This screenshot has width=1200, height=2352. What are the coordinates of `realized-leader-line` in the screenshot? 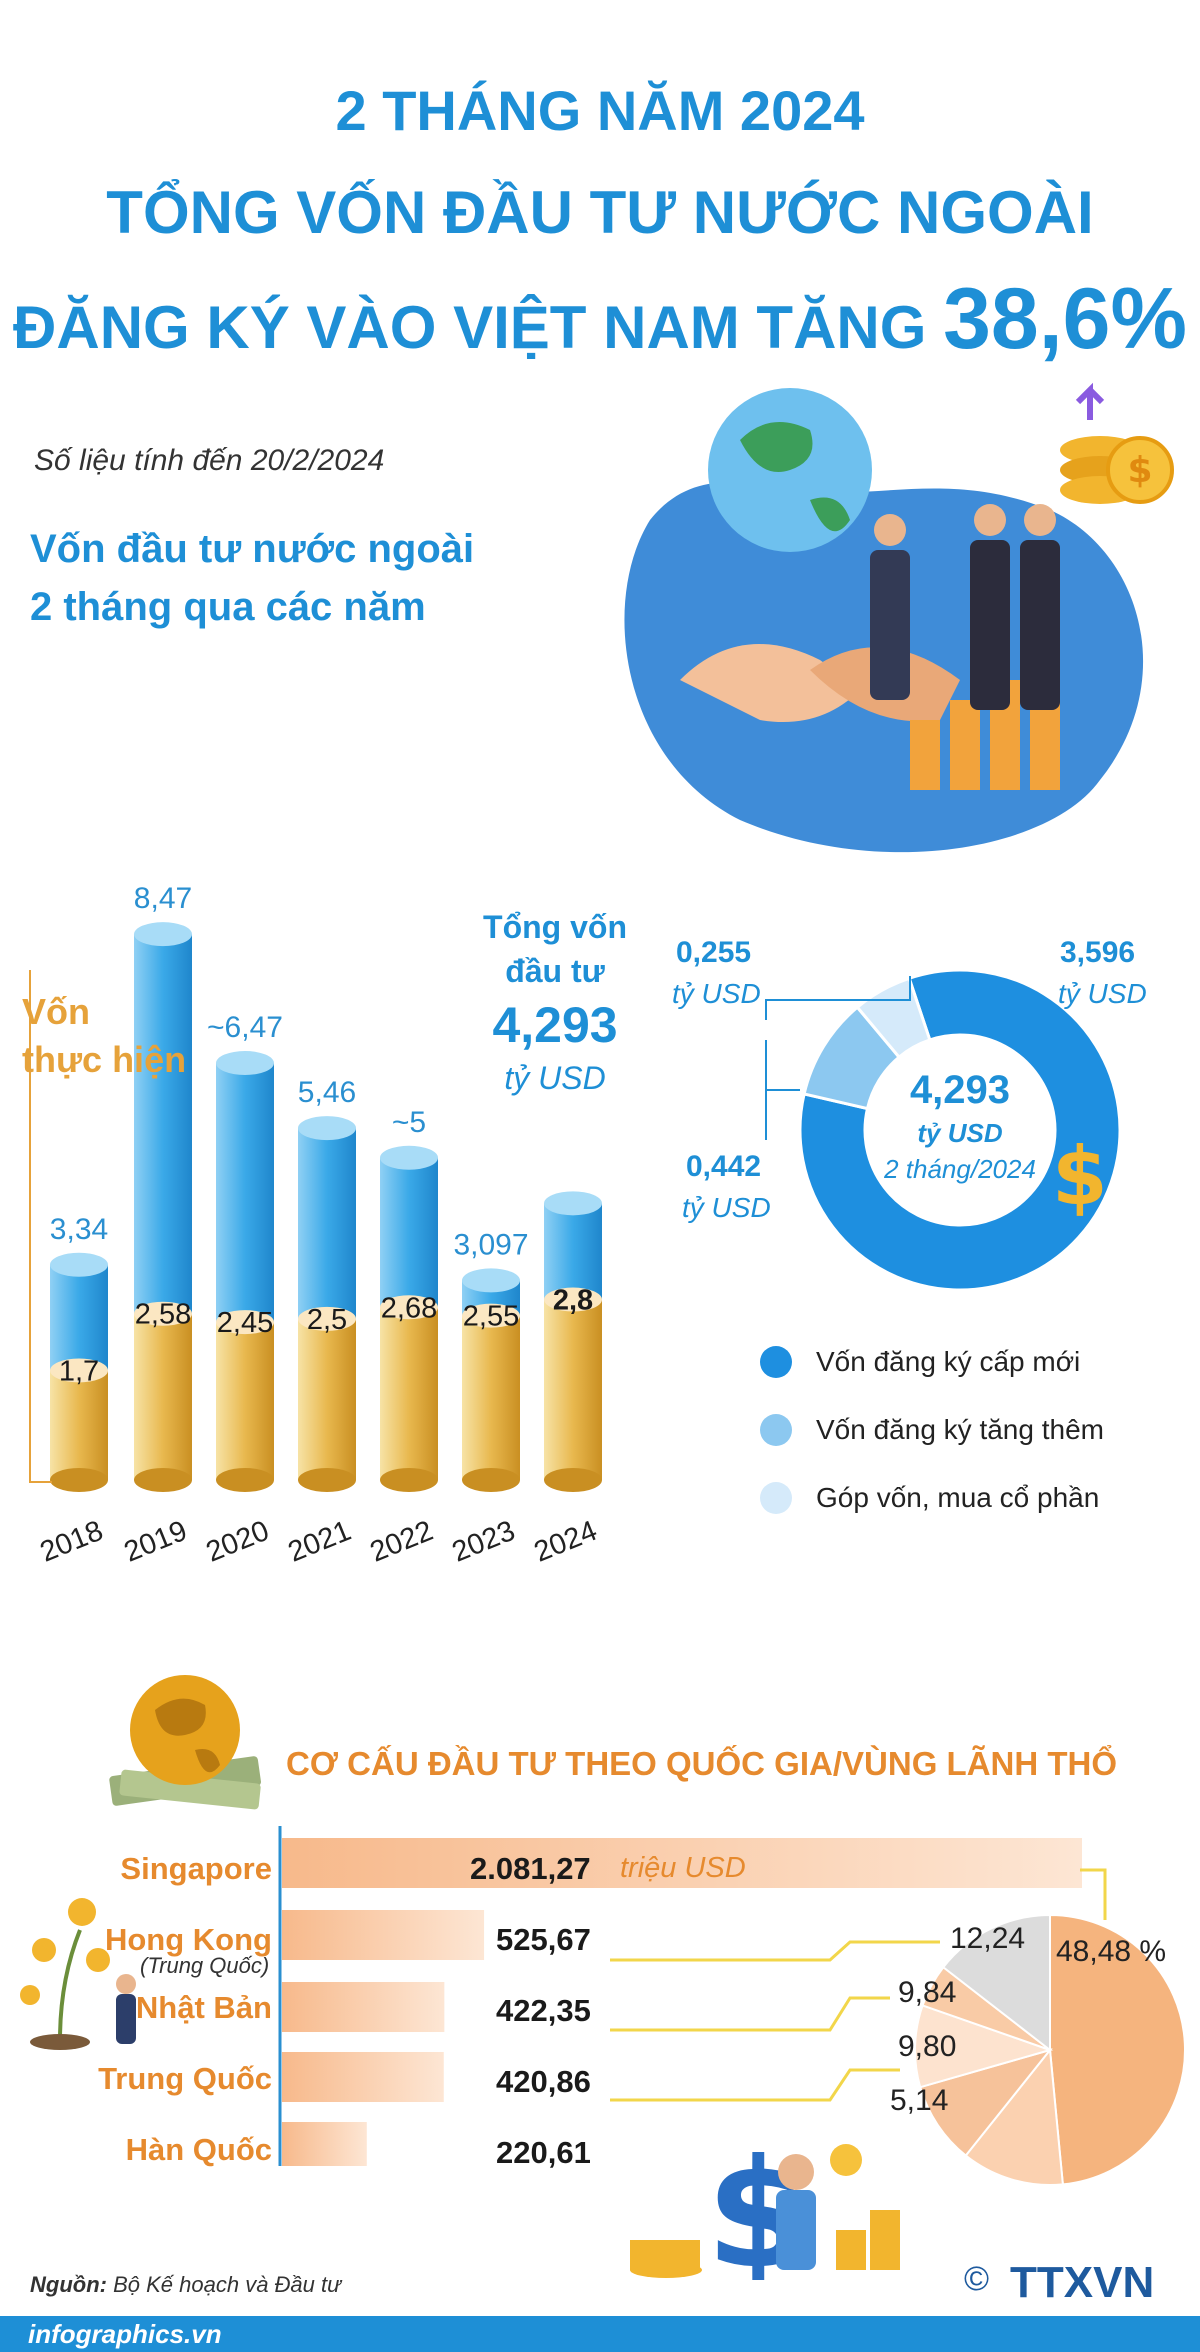 It's located at (40, 1226).